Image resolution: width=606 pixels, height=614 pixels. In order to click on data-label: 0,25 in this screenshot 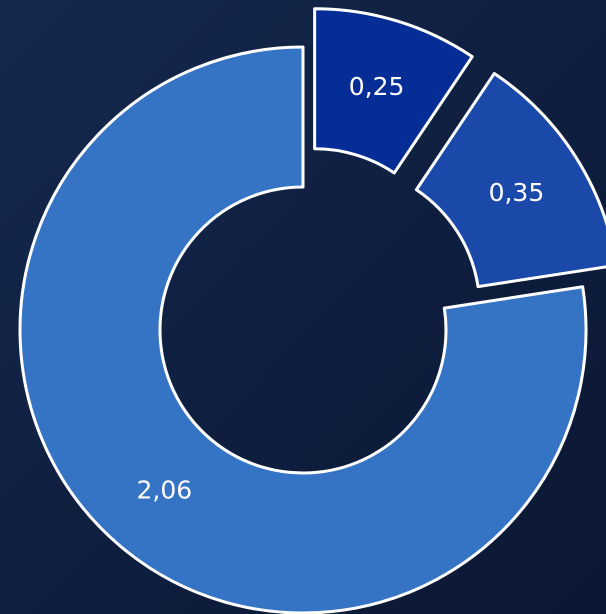, I will do `click(377, 86)`.